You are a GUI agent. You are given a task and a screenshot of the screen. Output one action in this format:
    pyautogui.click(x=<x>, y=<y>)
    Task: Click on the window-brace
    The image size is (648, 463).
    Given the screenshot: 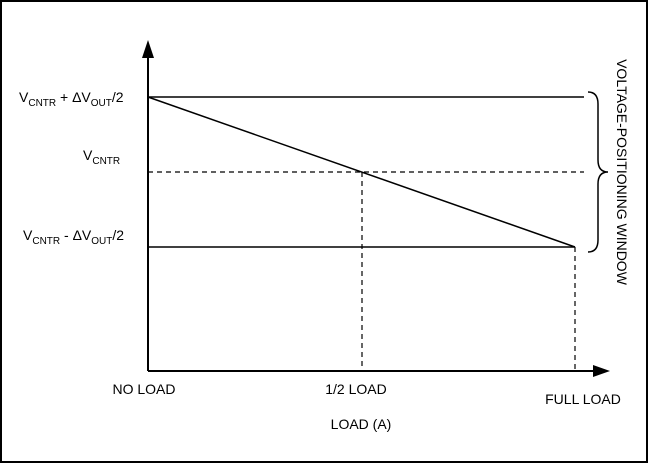 What is the action you would take?
    pyautogui.click(x=598, y=172)
    